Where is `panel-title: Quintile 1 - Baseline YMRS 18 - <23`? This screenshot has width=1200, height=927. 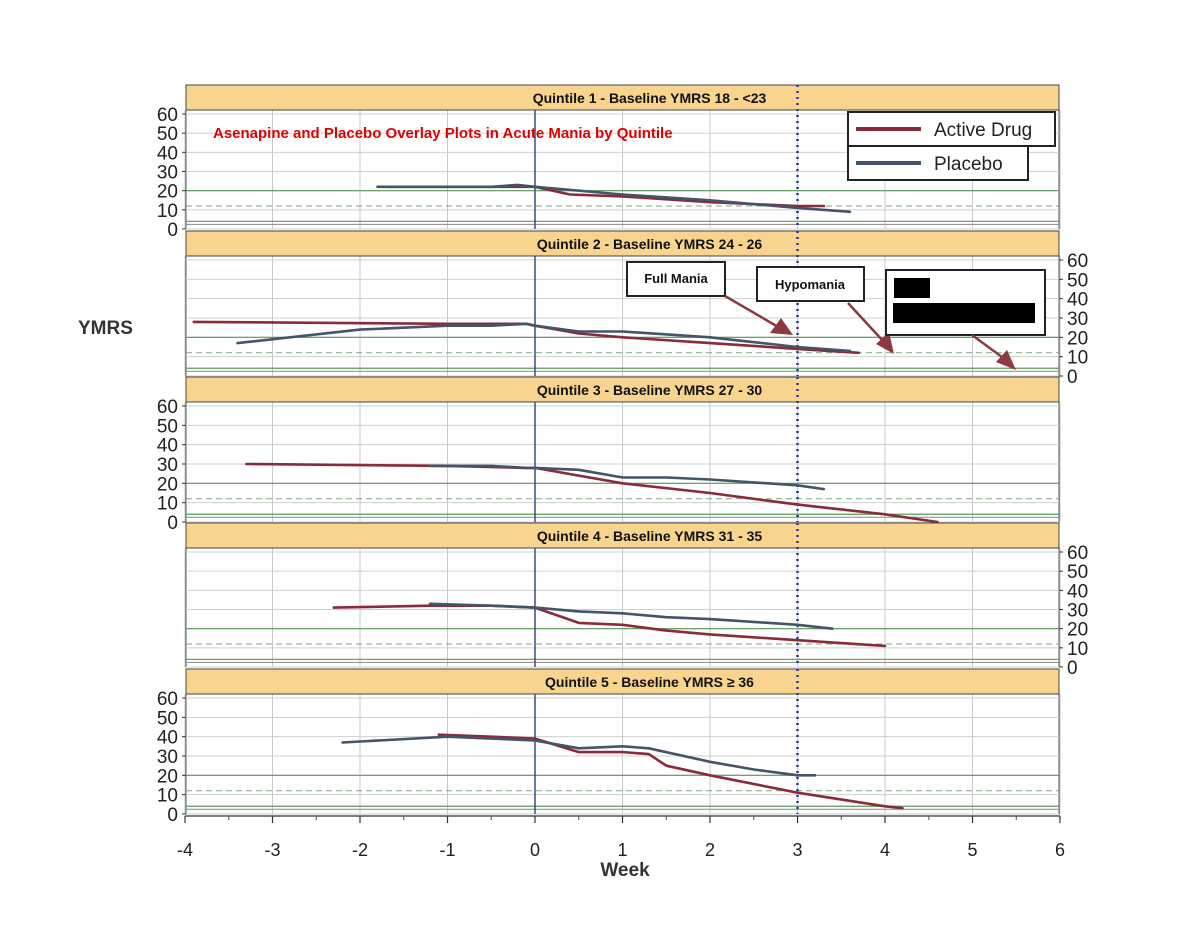
panel-title: Quintile 1 - Baseline YMRS 18 - <23 is located at coordinates (650, 98).